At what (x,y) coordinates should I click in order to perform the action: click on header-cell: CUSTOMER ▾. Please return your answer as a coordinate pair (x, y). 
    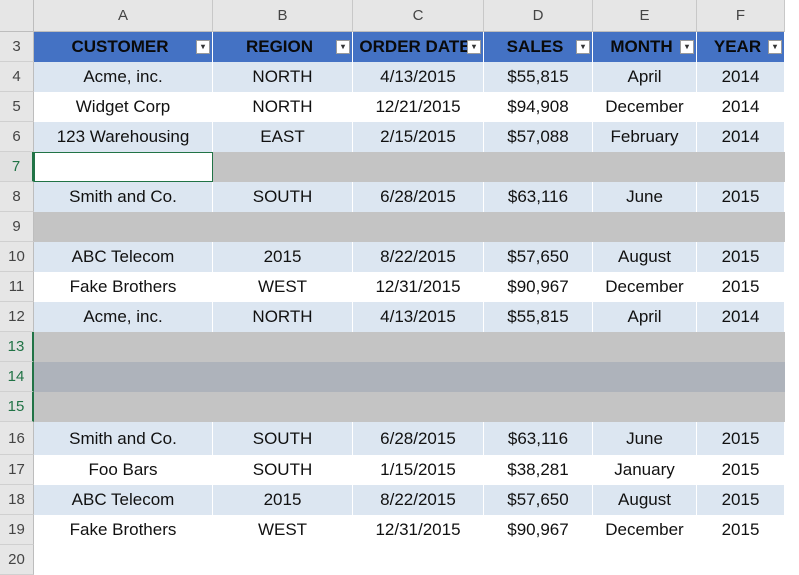
    Looking at the image, I should click on (123, 47).